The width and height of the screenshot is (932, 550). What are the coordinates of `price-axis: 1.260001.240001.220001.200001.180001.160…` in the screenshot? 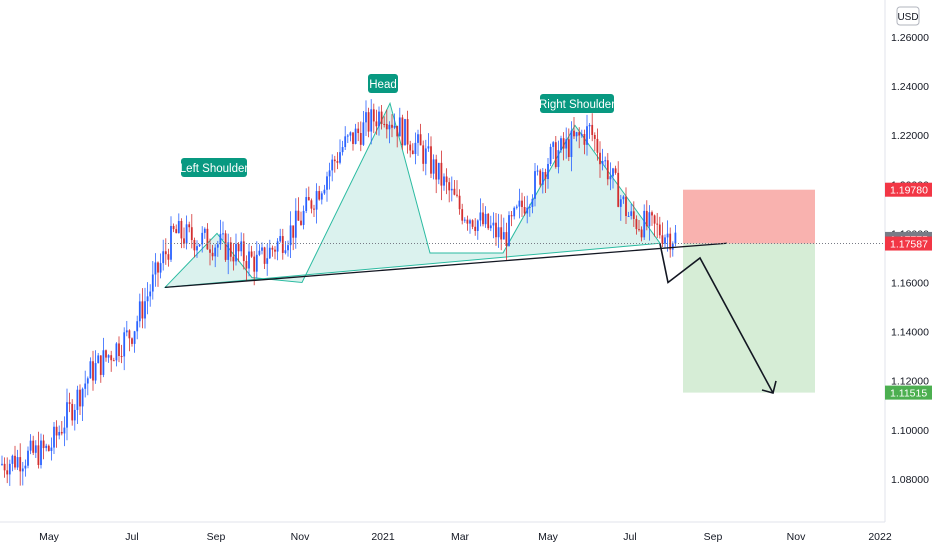 It's located at (906, 261).